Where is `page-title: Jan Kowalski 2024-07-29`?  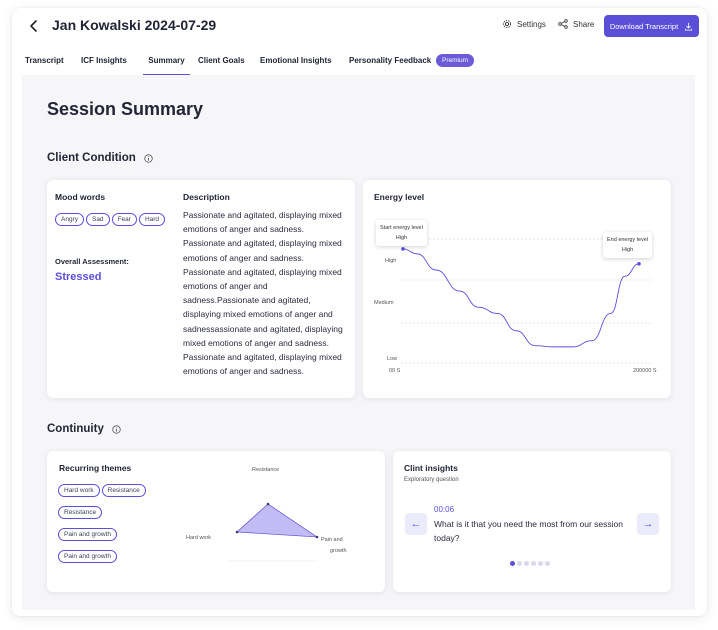 page-title: Jan Kowalski 2024-07-29 is located at coordinates (134, 25).